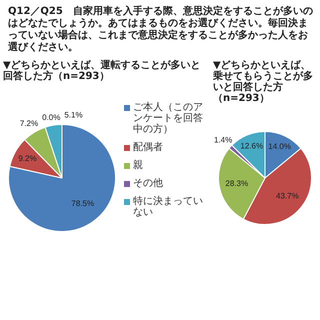 The width and height of the screenshot is (320, 320). What do you see at coordinates (138, 165) in the screenshot?
I see `legend-label: 親` at bounding box center [138, 165].